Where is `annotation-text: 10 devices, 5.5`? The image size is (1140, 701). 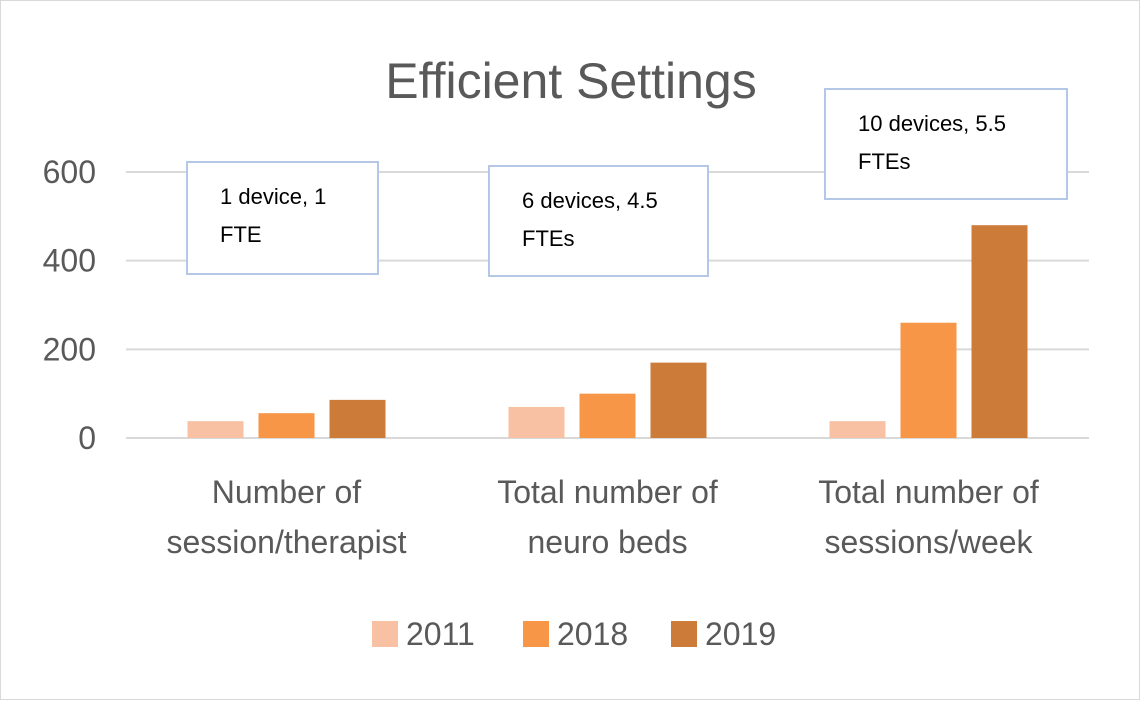
annotation-text: 10 devices, 5.5 is located at coordinates (932, 123).